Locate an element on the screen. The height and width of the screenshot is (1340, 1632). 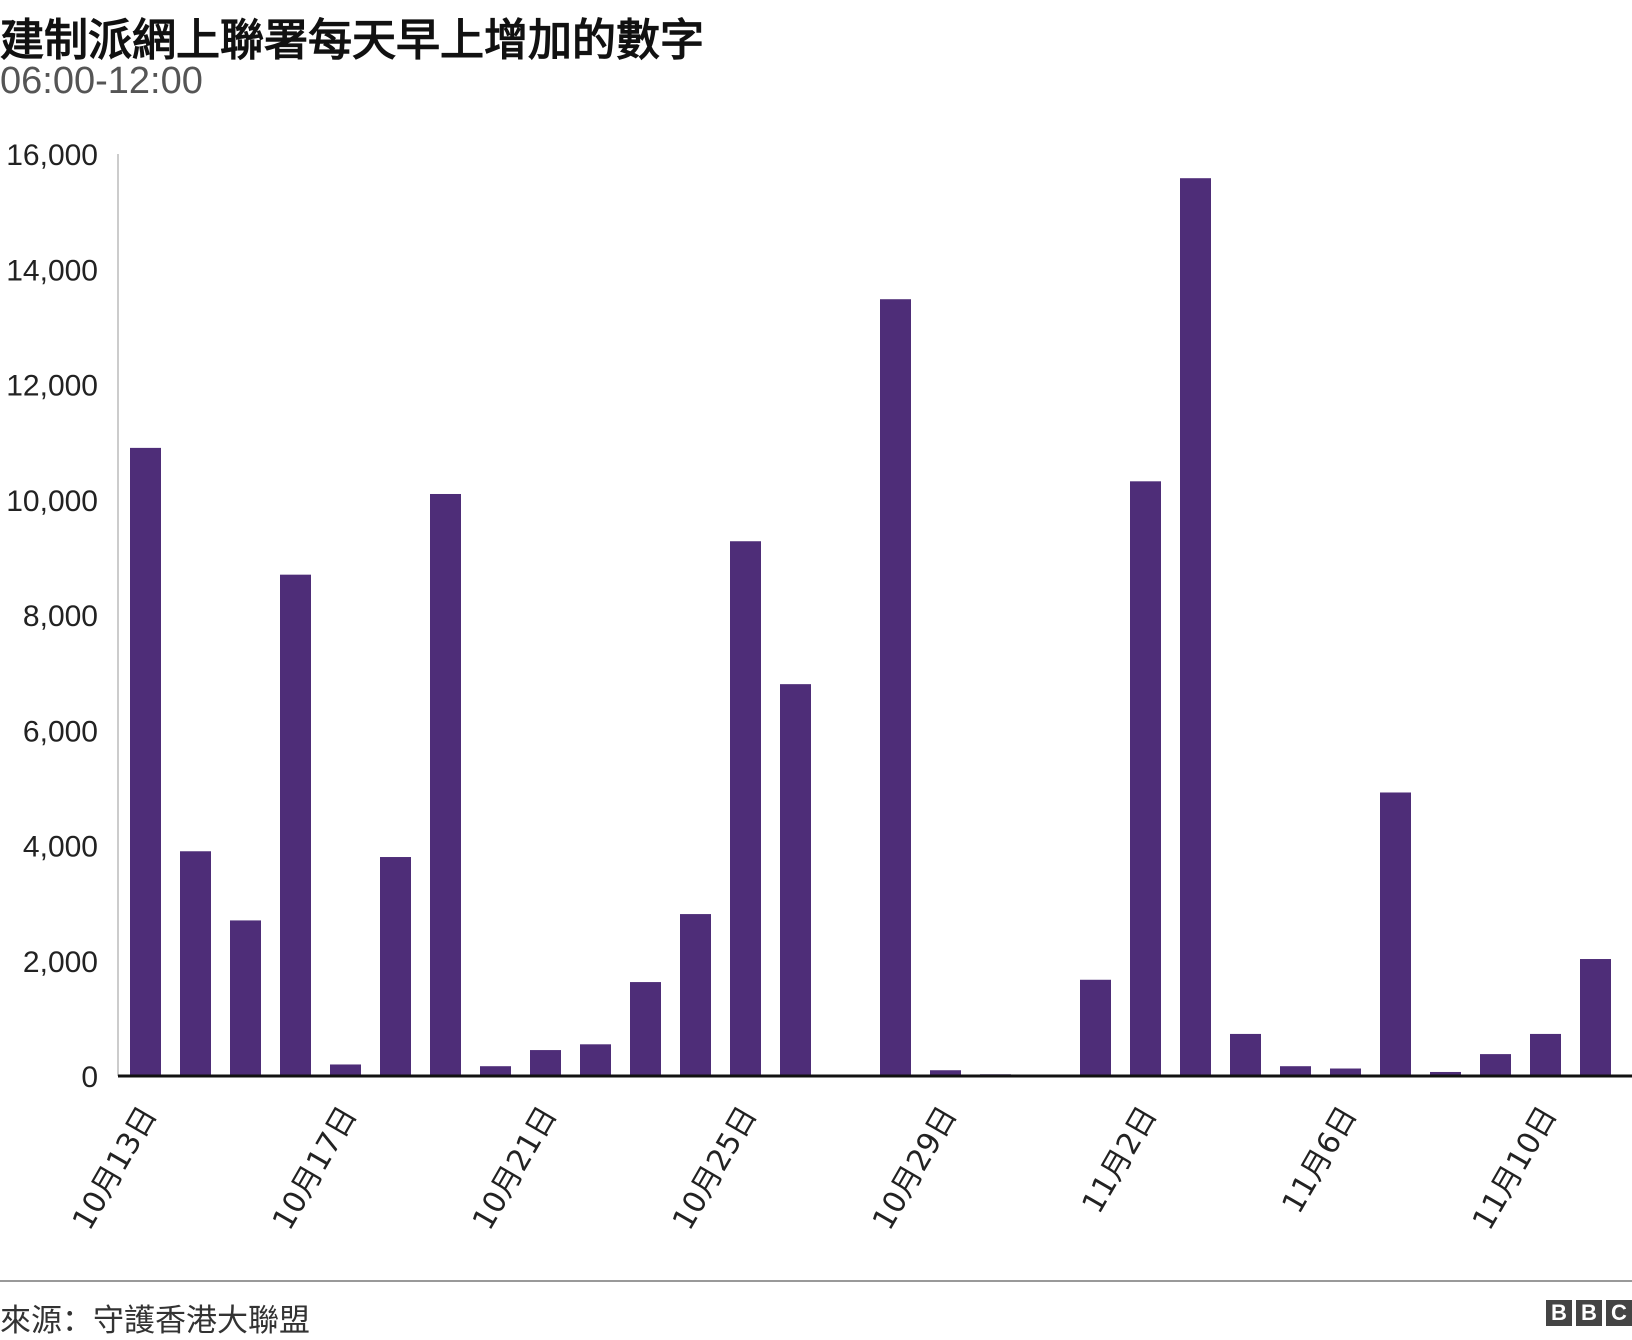
y-tick-label: 2,000 is located at coordinates (60, 962).